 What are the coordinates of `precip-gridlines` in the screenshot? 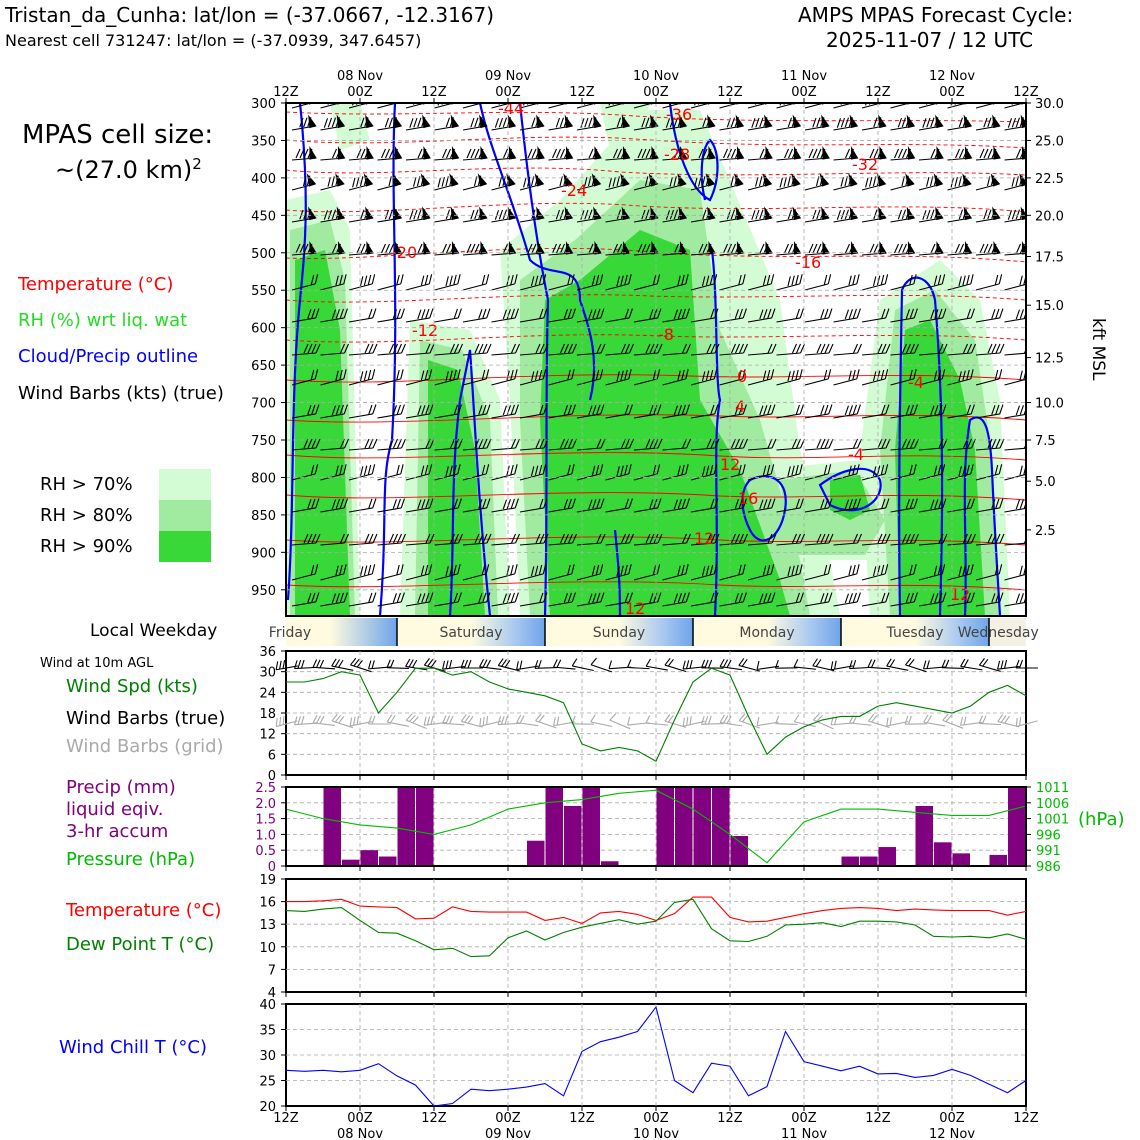 It's located at (656, 826).